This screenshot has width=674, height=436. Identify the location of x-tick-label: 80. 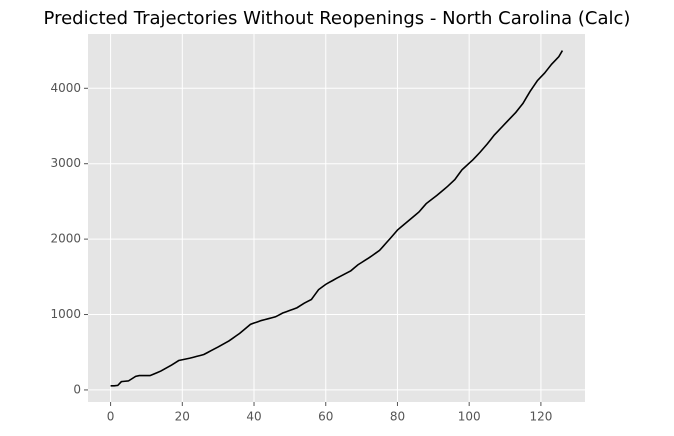
(397, 417).